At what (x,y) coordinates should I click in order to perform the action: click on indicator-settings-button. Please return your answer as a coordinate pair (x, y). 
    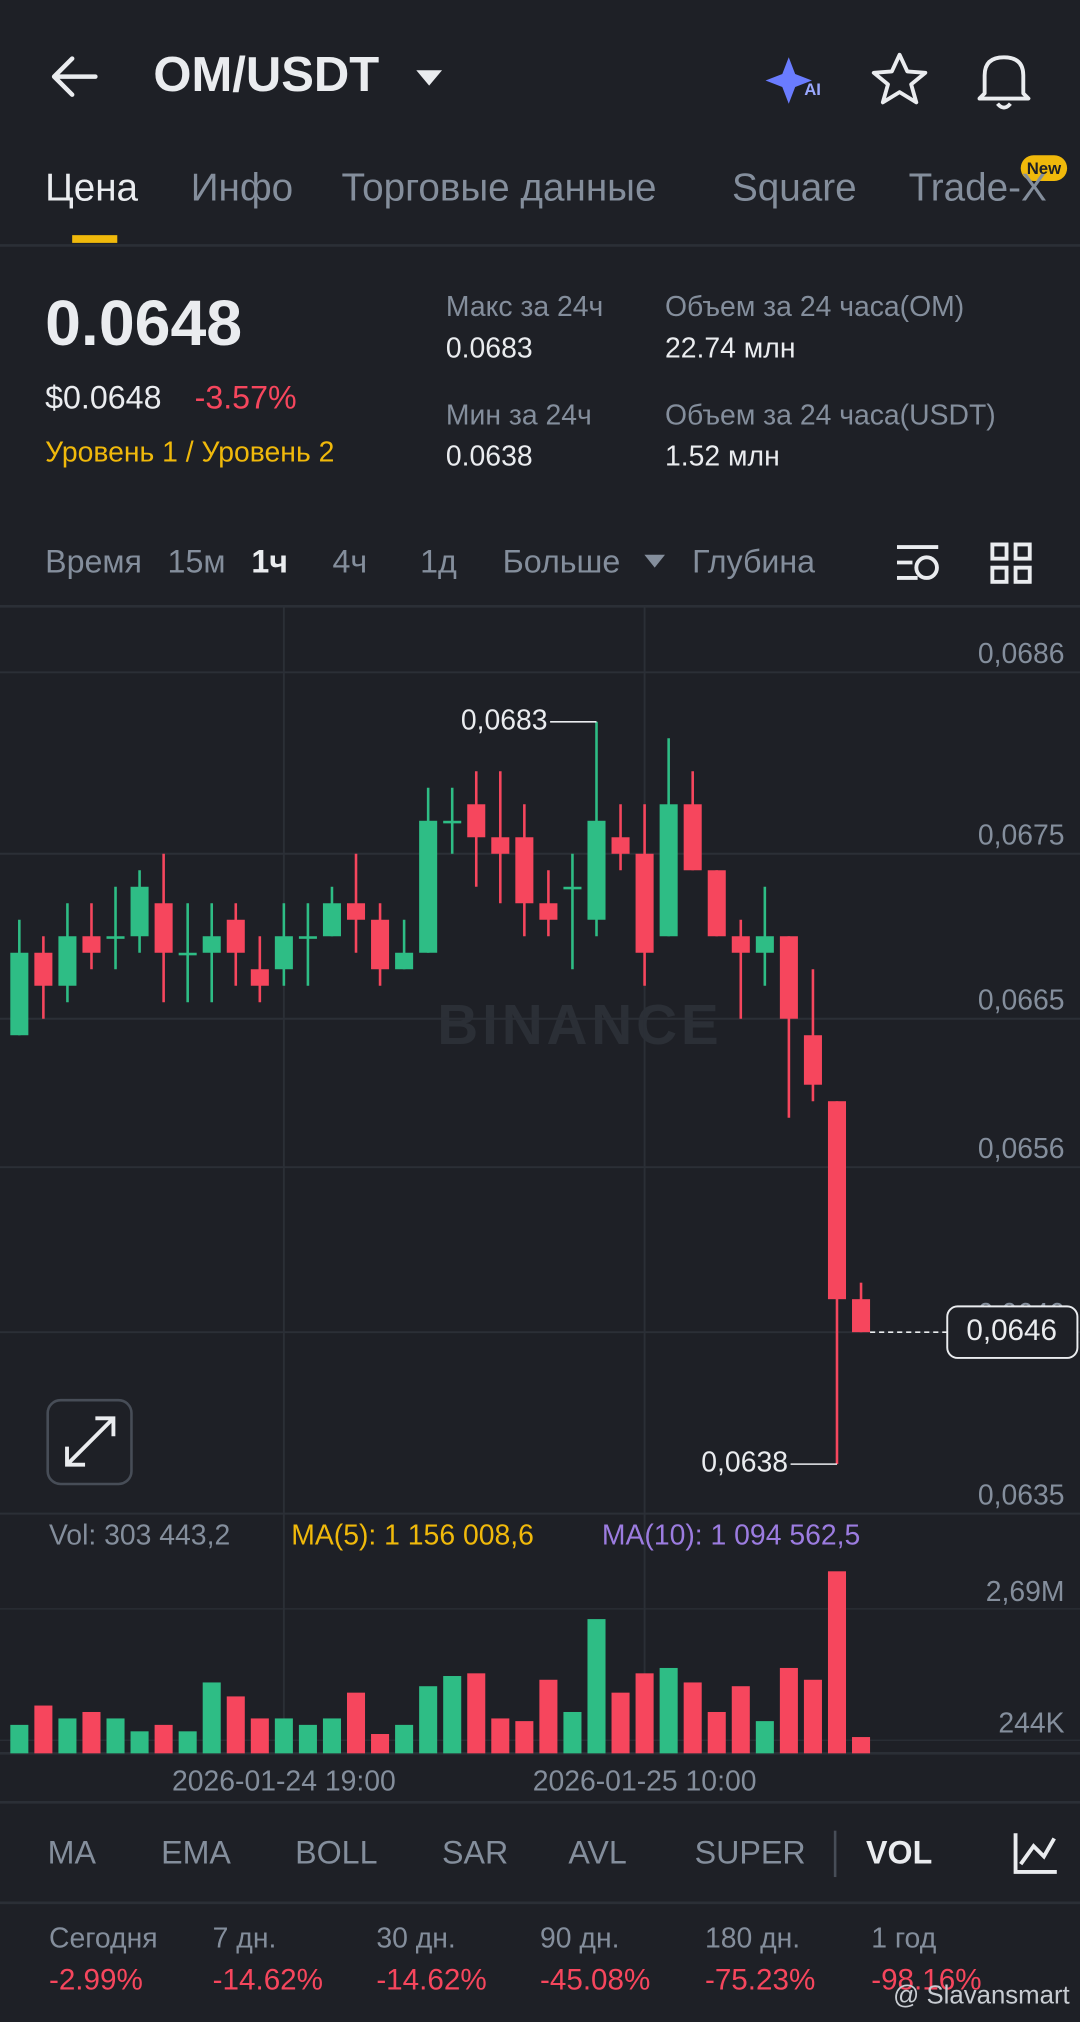
    Looking at the image, I should click on (1035, 1853).